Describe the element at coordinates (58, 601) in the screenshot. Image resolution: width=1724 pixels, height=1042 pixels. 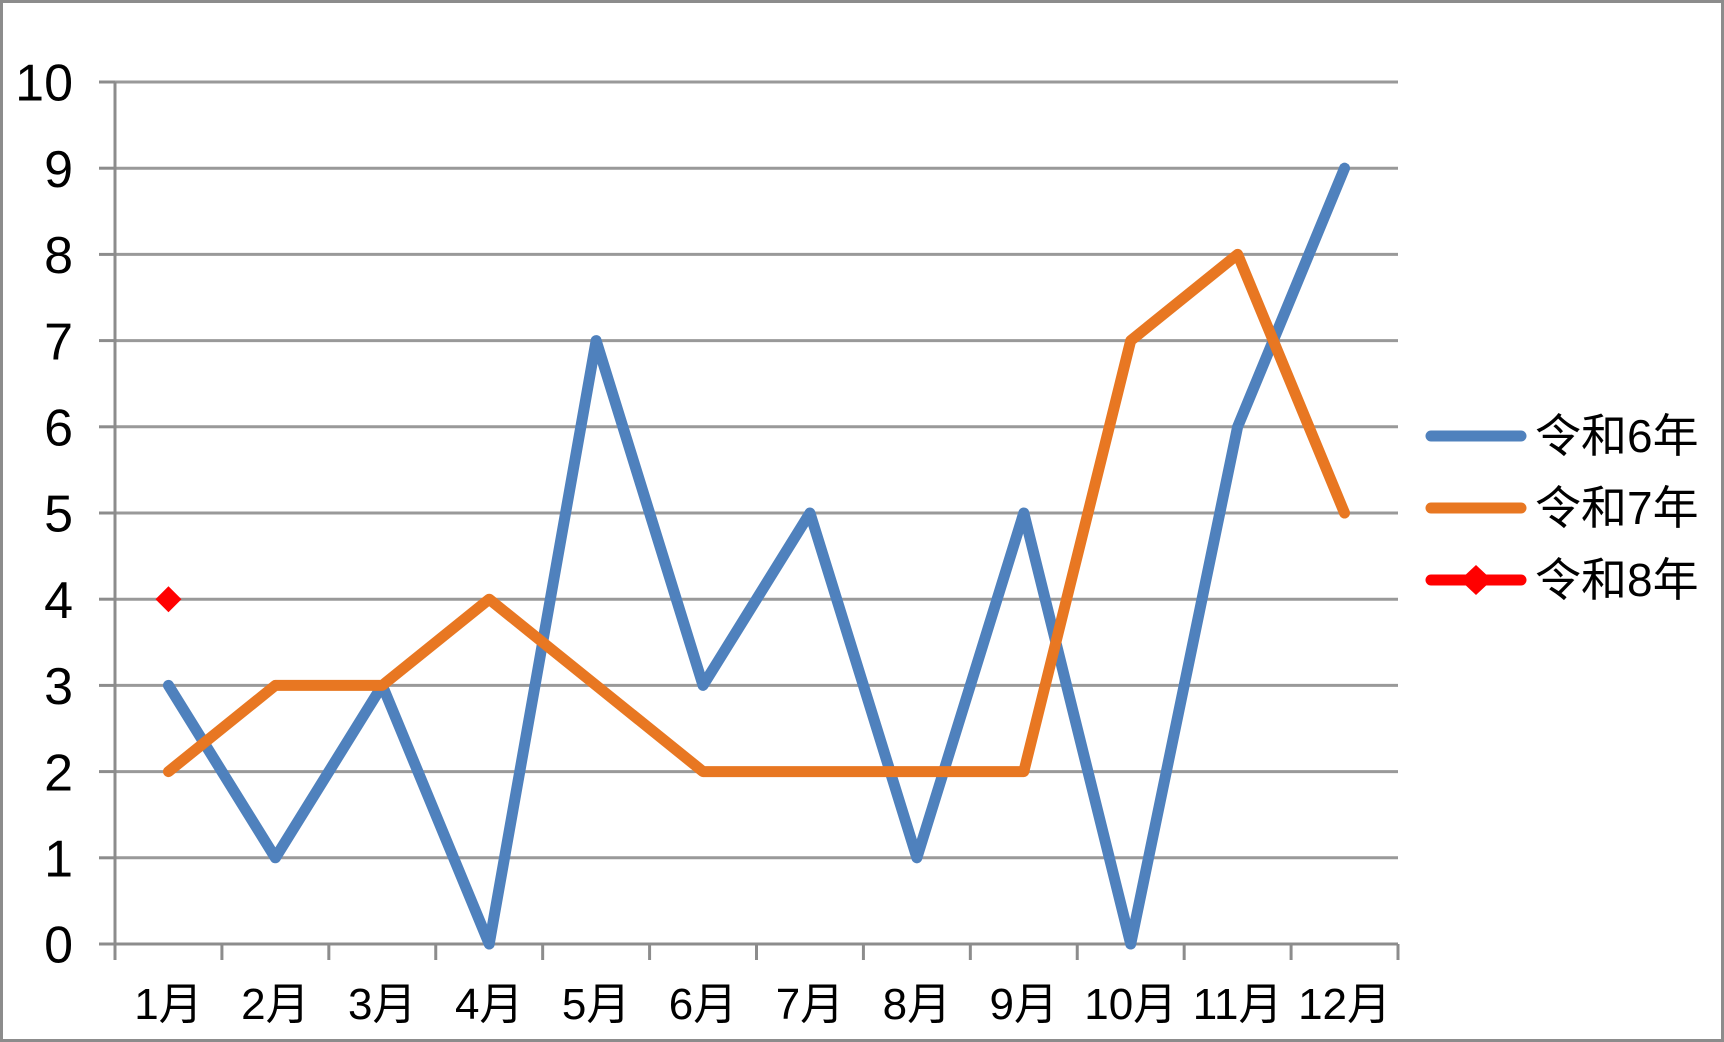
I see `y-tick-label: 4` at that location.